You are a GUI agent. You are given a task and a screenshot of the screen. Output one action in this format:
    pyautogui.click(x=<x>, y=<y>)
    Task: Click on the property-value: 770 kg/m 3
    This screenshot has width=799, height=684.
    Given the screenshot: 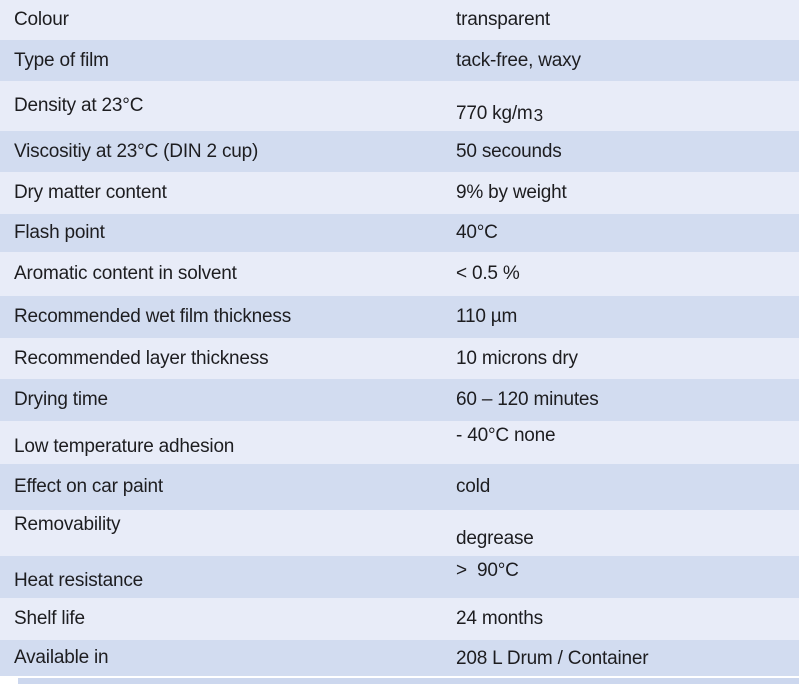 What is the action you would take?
    pyautogui.click(x=499, y=114)
    